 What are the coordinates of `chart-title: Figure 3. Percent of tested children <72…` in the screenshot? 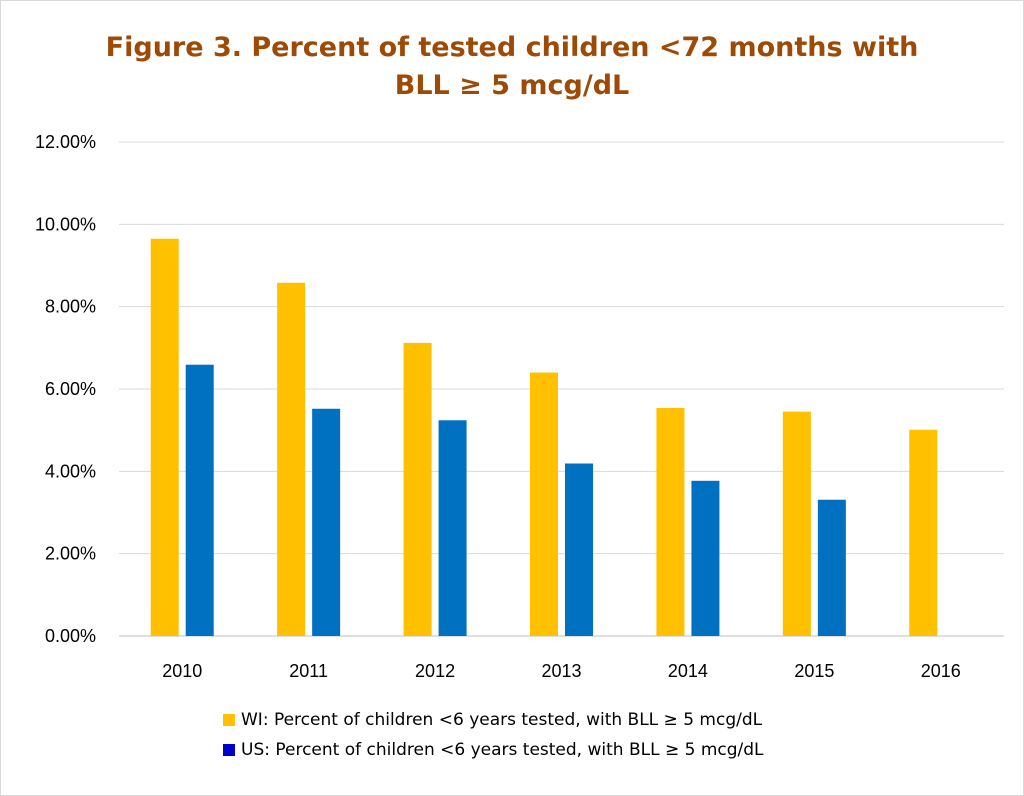 It's located at (512, 67).